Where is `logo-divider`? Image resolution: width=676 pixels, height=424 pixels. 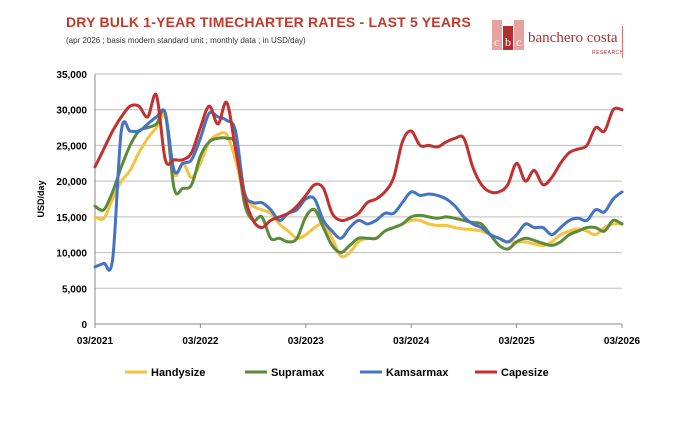
logo-divider is located at coordinates (622, 42).